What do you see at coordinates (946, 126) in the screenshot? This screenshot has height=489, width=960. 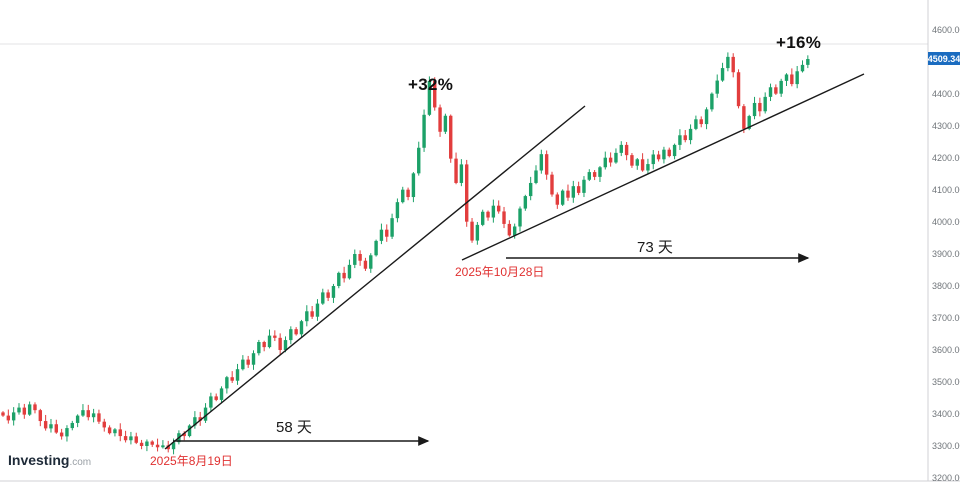 I see `y-axis-label: 4300.00` at bounding box center [946, 126].